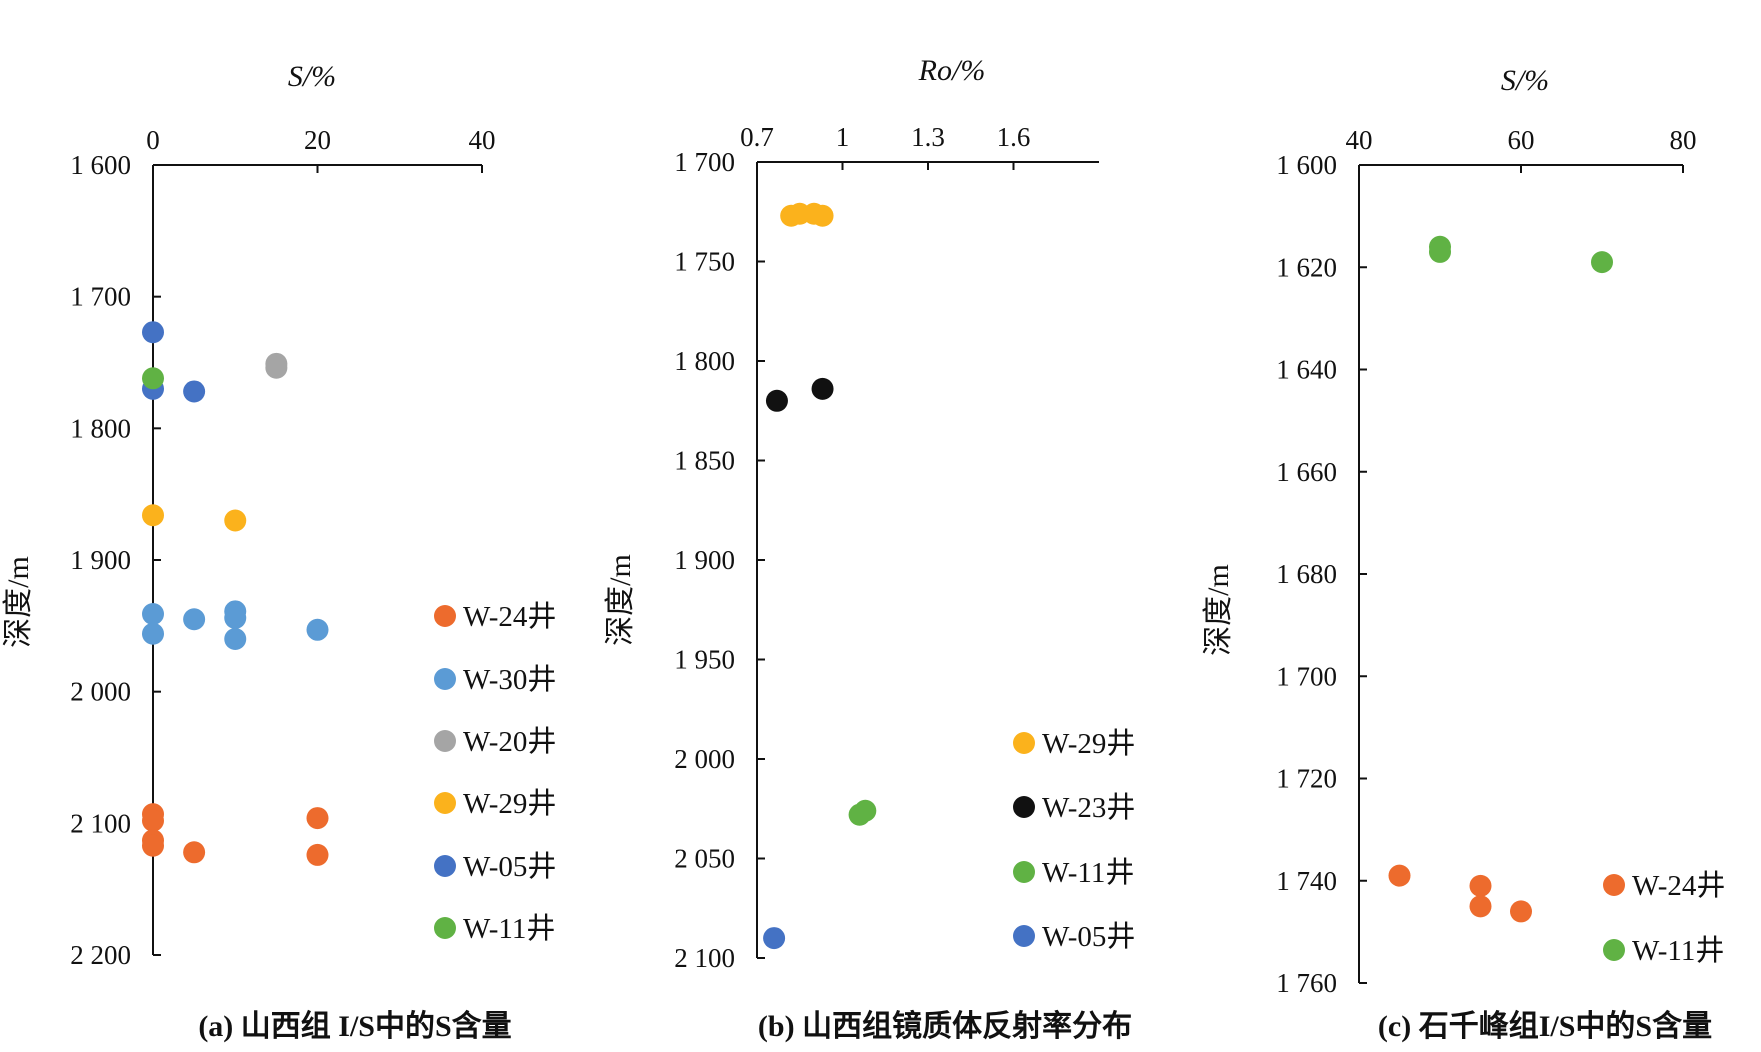 The image size is (1761, 1052). I want to click on panel-caption: (a) 山西组 I/S中的S含量, so click(354, 1026).